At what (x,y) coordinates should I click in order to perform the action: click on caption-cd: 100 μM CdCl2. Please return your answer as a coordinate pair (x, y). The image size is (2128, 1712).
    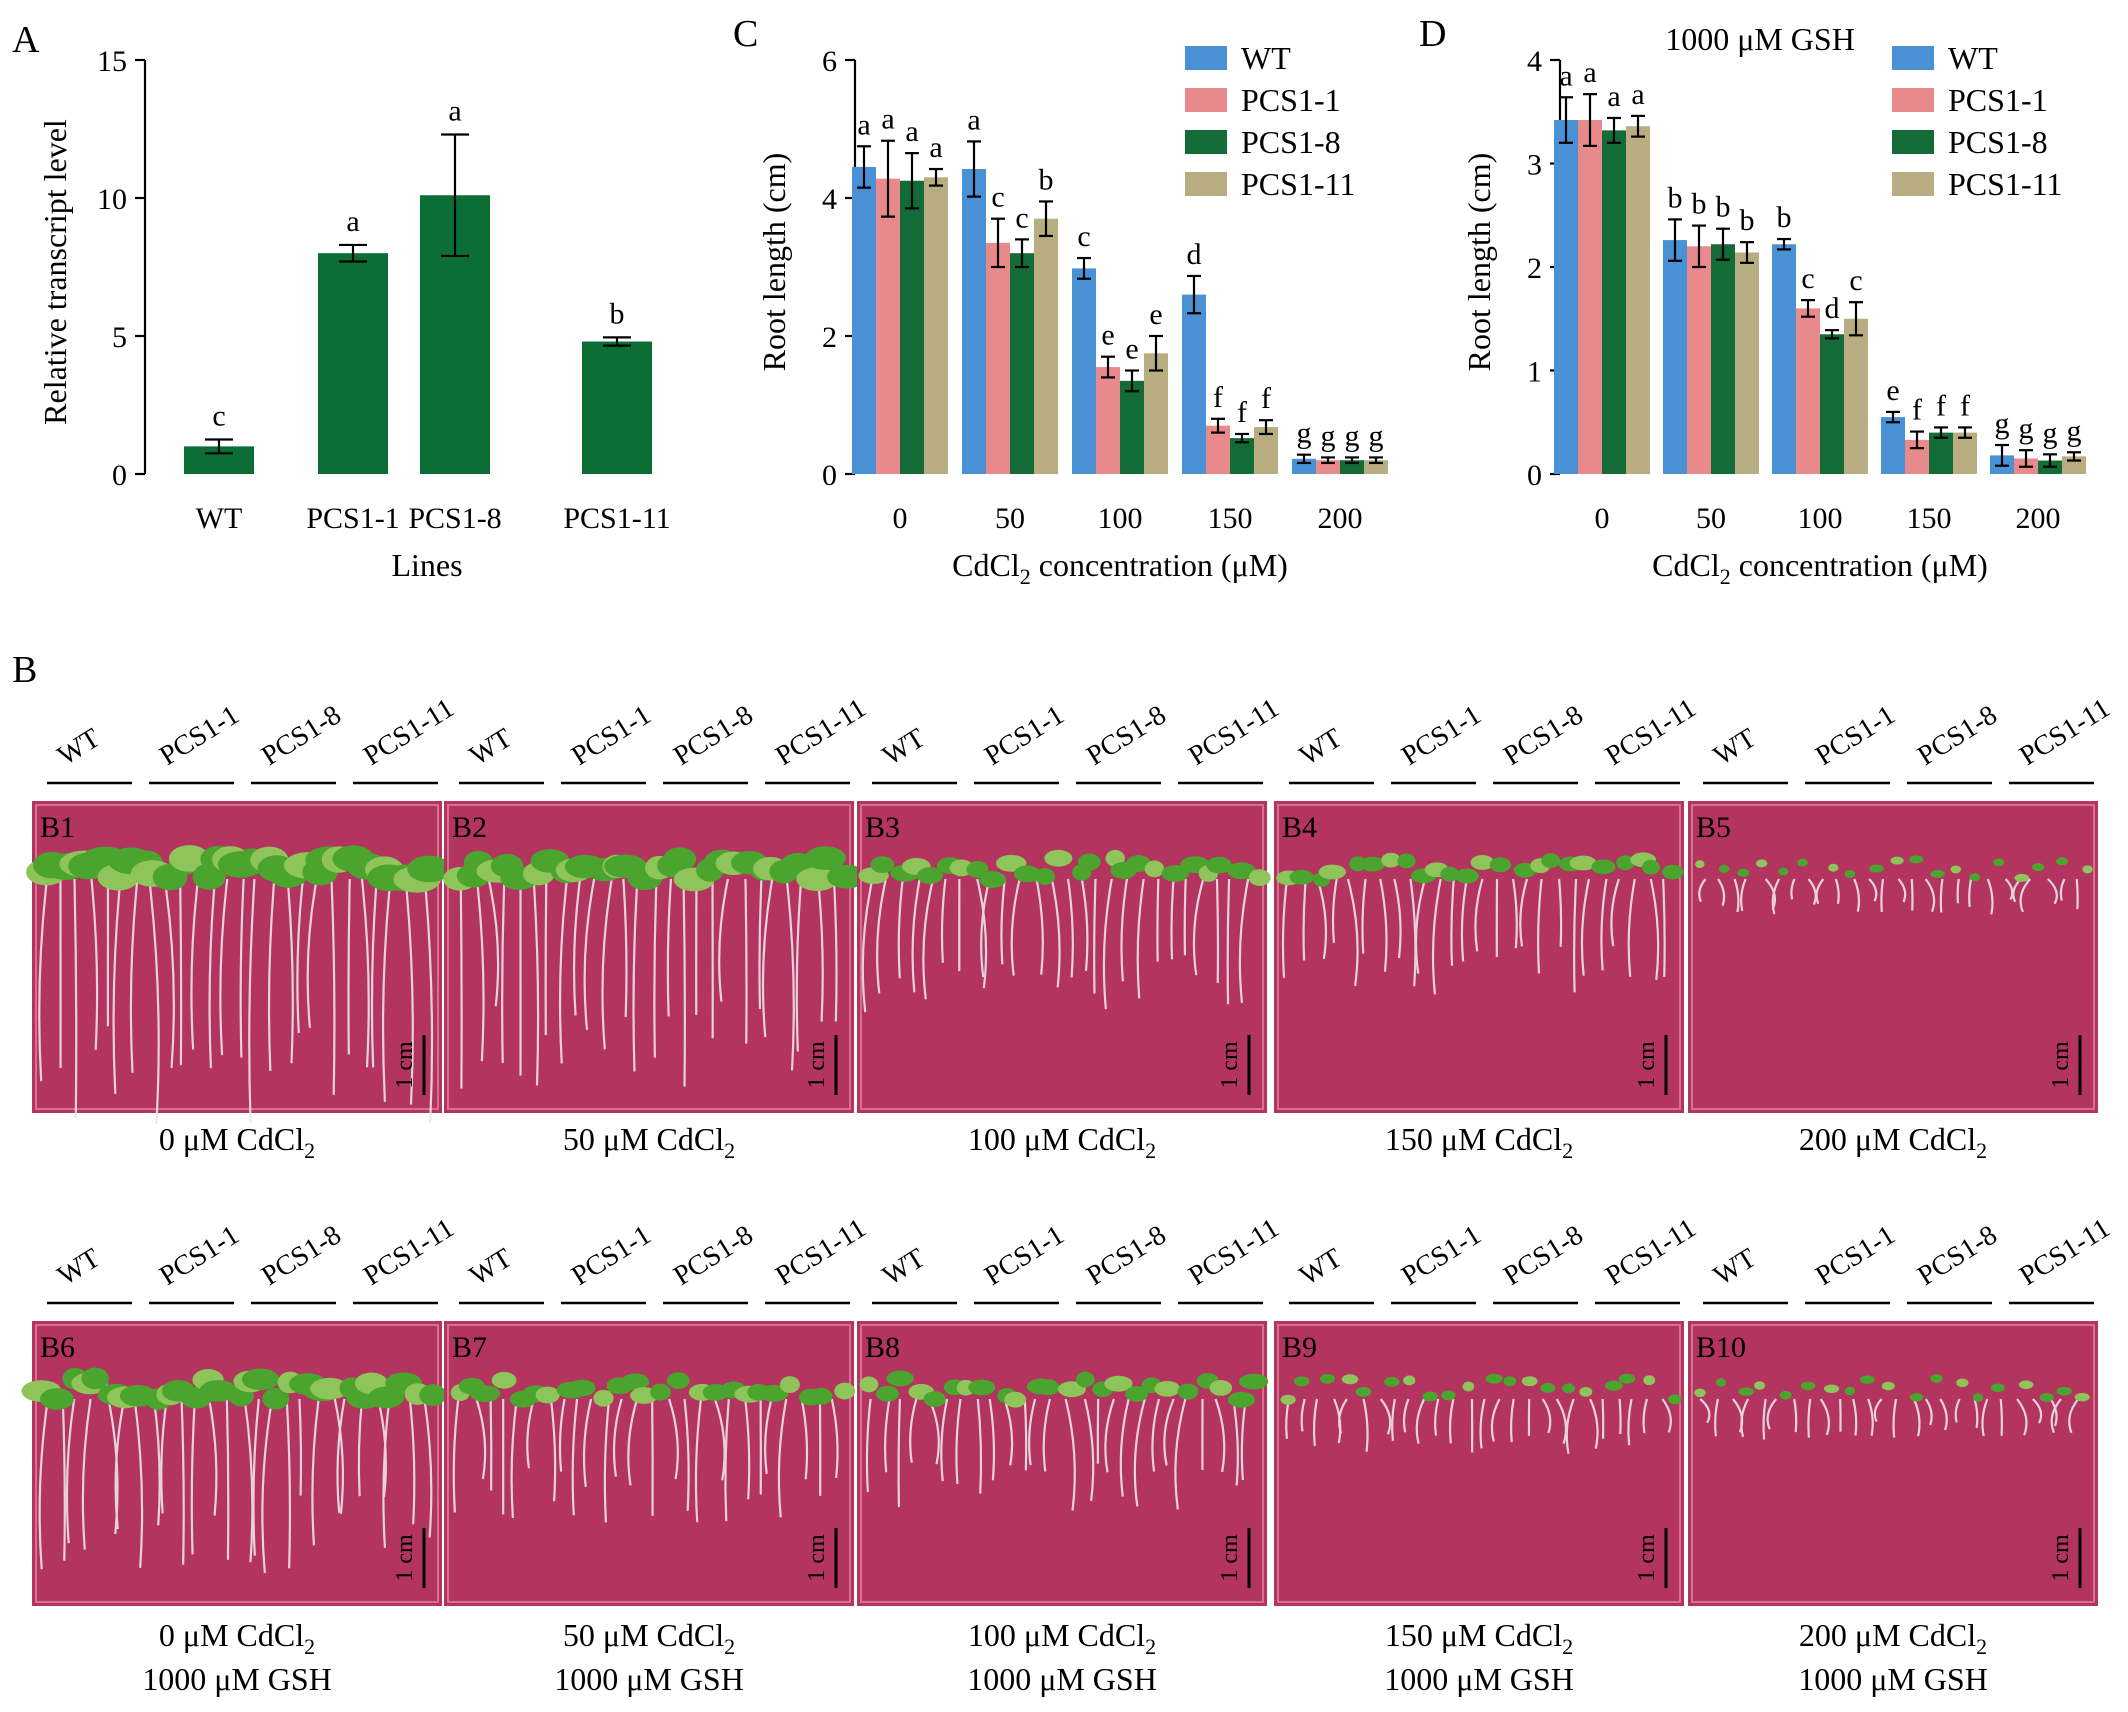
    Looking at the image, I should click on (1062, 1142).